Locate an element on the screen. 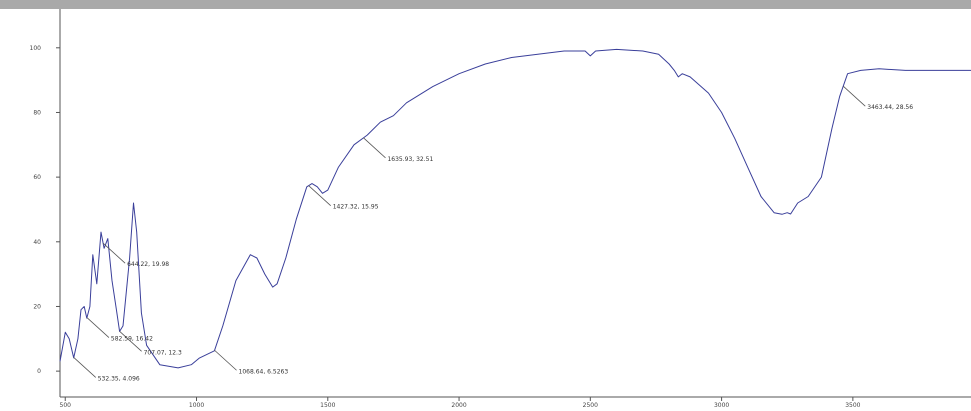 The image size is (971, 411). x-tick-label: 3000 is located at coordinates (721, 404).